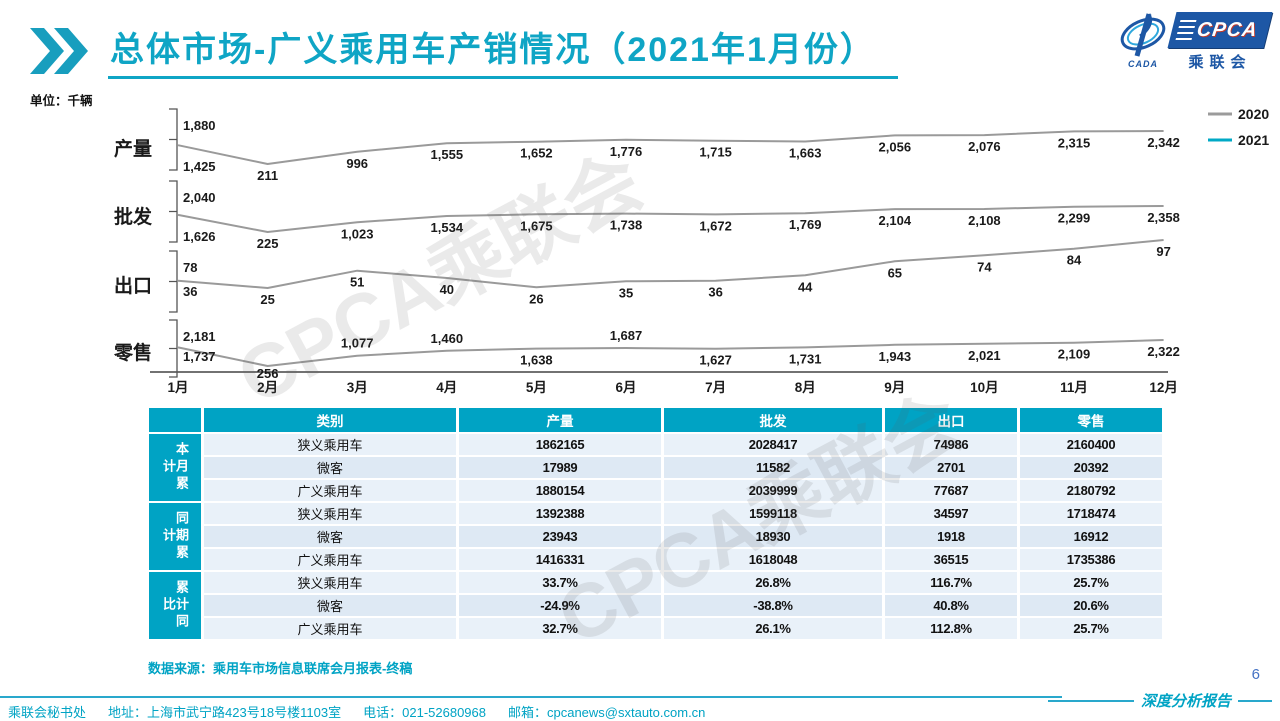 The image size is (1280, 721). What do you see at coordinates (199, 336) in the screenshot?
I see `jan-2021-label: 2,181` at bounding box center [199, 336].